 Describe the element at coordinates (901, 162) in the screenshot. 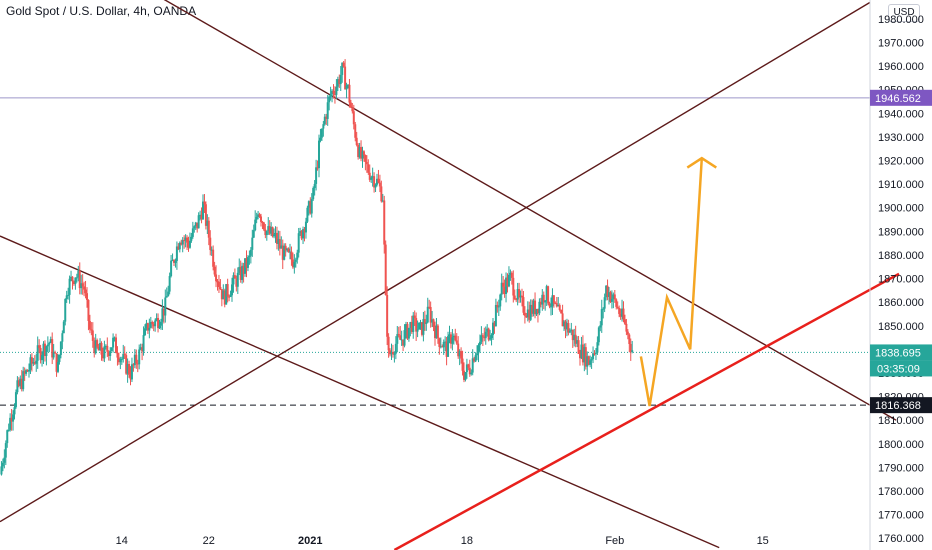

I see `y-tick-label: 1920.000` at that location.